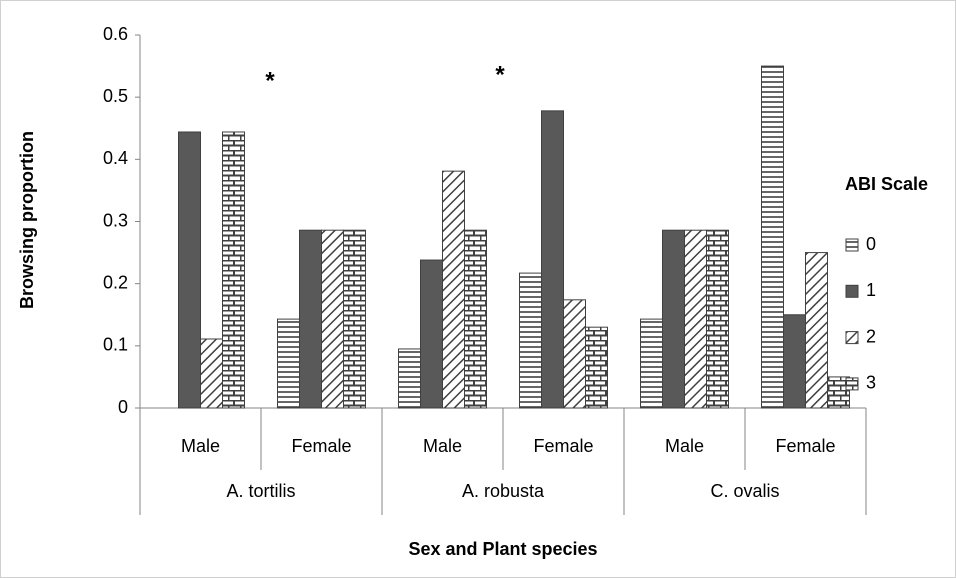  I want to click on group-label: C. ovalis, so click(744, 491).